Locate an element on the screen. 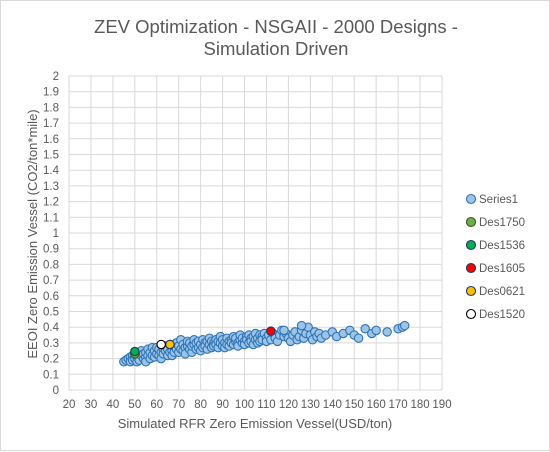 Image resolution: width=550 pixels, height=452 pixels. y-tick-label: 0.9 is located at coordinates (51, 250).